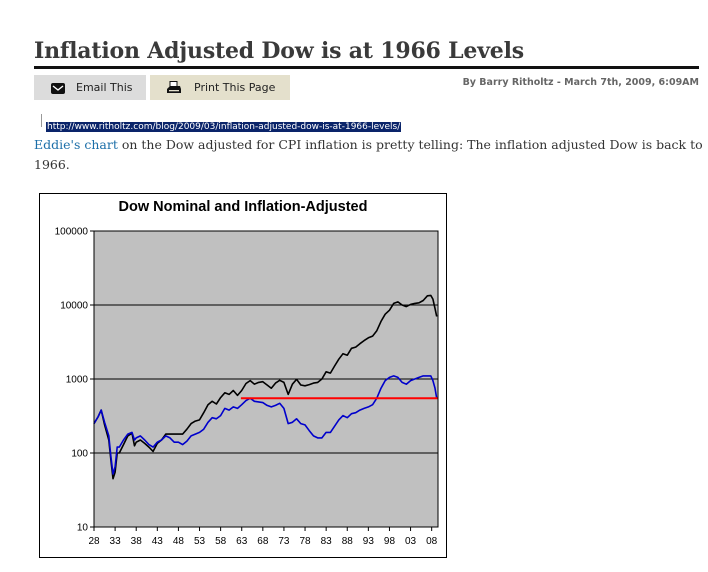  What do you see at coordinates (104, 87) in the screenshot?
I see `email-this-label: Email This` at bounding box center [104, 87].